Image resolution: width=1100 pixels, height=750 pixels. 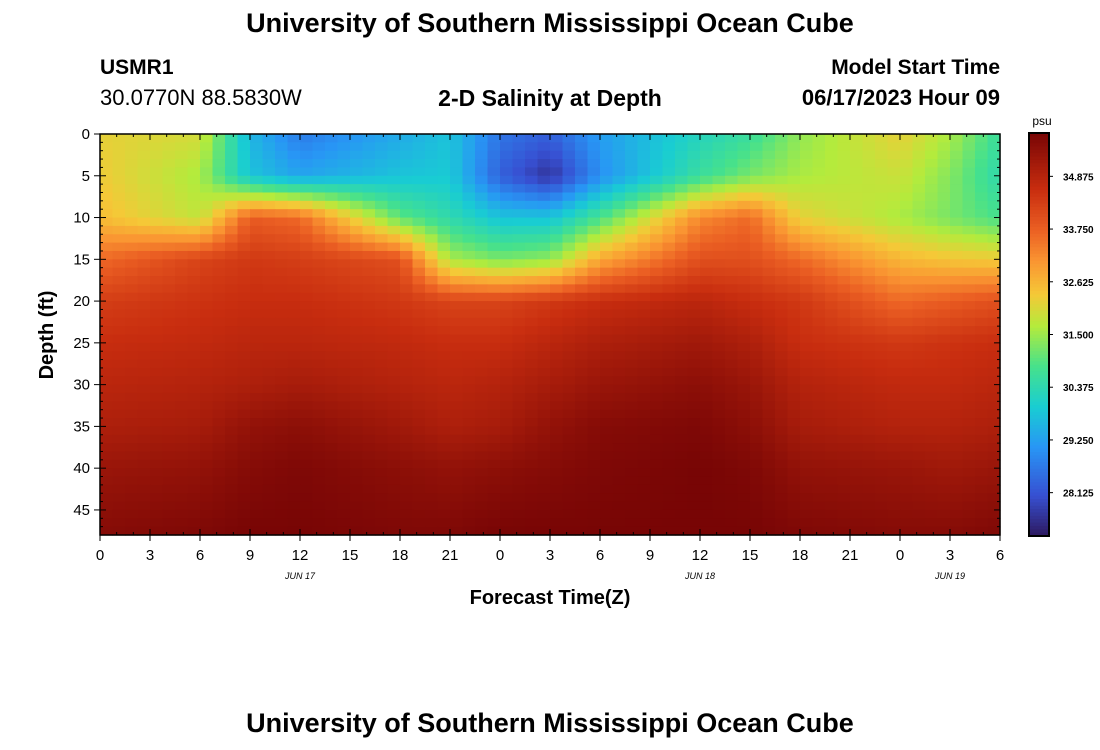 What do you see at coordinates (200, 555) in the screenshot?
I see `x-tick-label: 6` at bounding box center [200, 555].